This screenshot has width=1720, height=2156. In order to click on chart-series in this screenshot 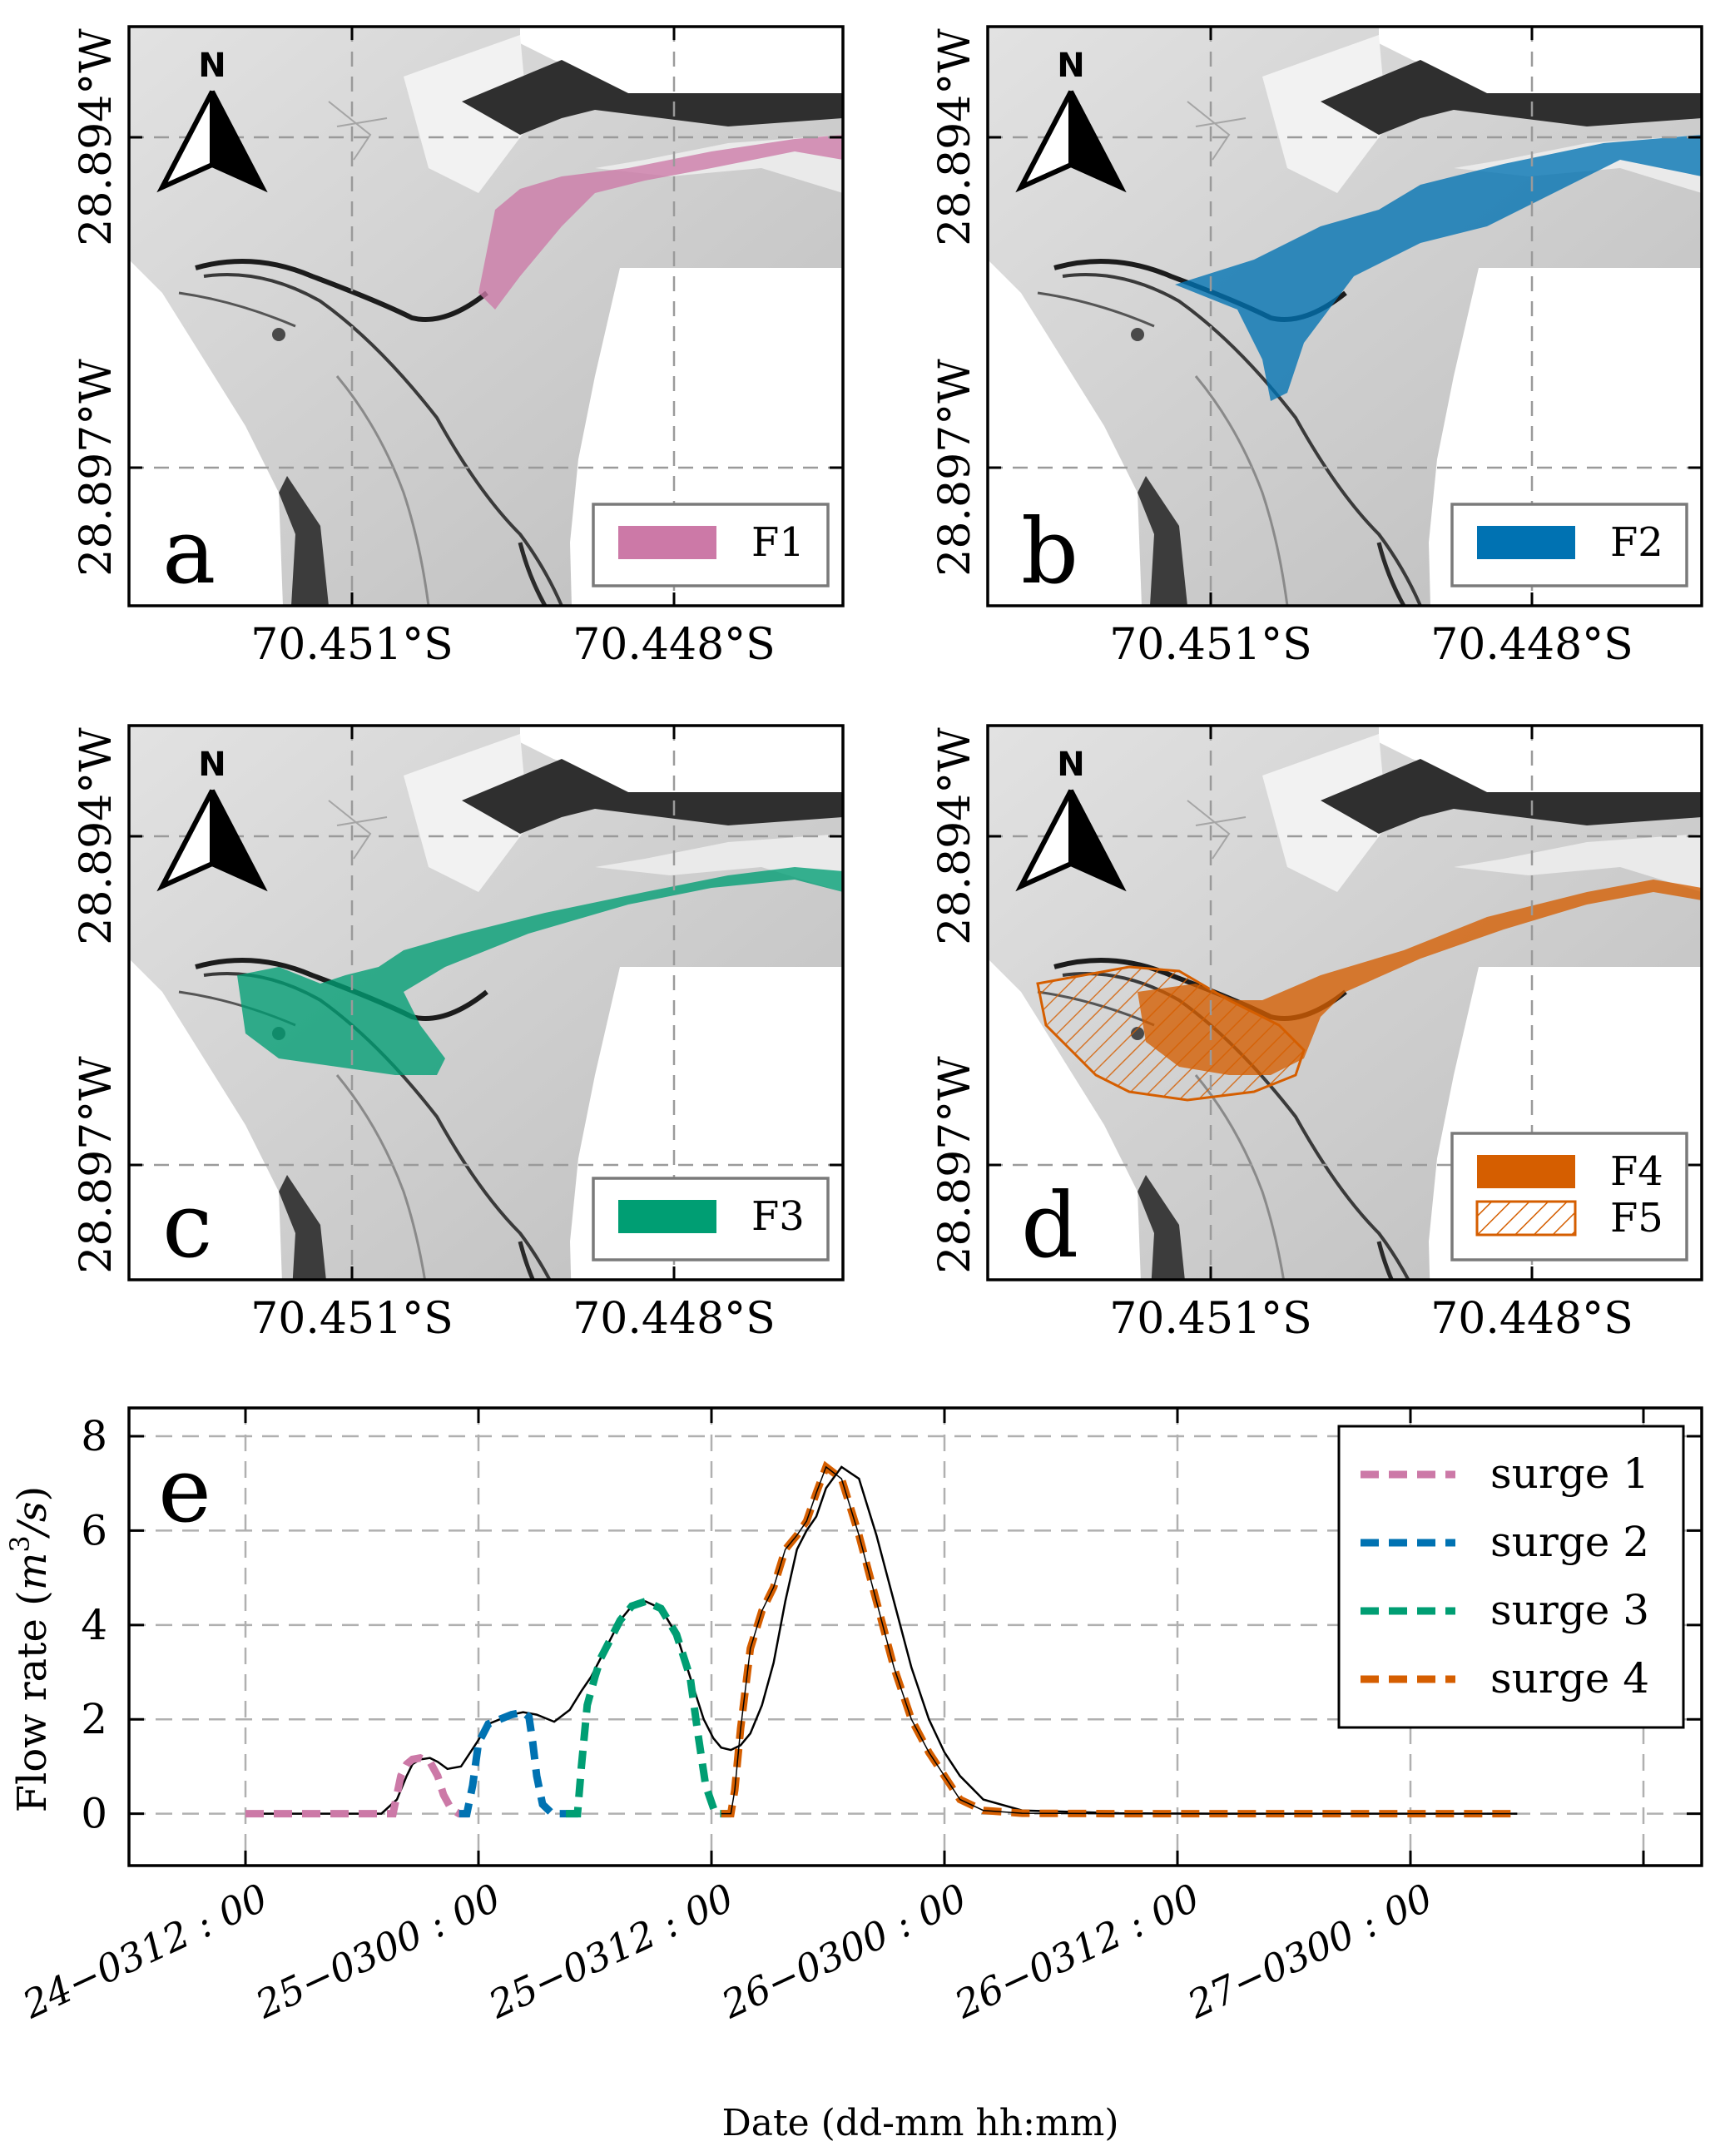, I will do `click(882, 1639)`.